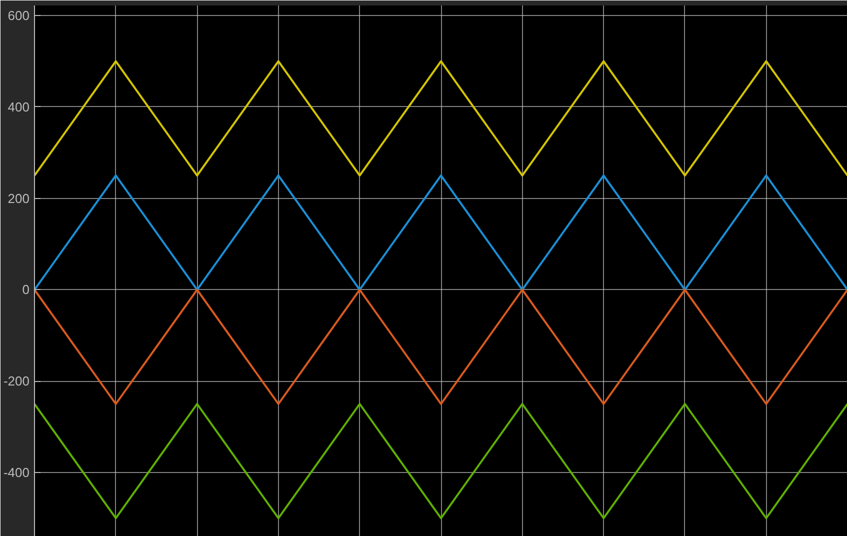 Image resolution: width=847 pixels, height=536 pixels. Describe the element at coordinates (16, 381) in the screenshot. I see `y-tick-label: -200` at that location.